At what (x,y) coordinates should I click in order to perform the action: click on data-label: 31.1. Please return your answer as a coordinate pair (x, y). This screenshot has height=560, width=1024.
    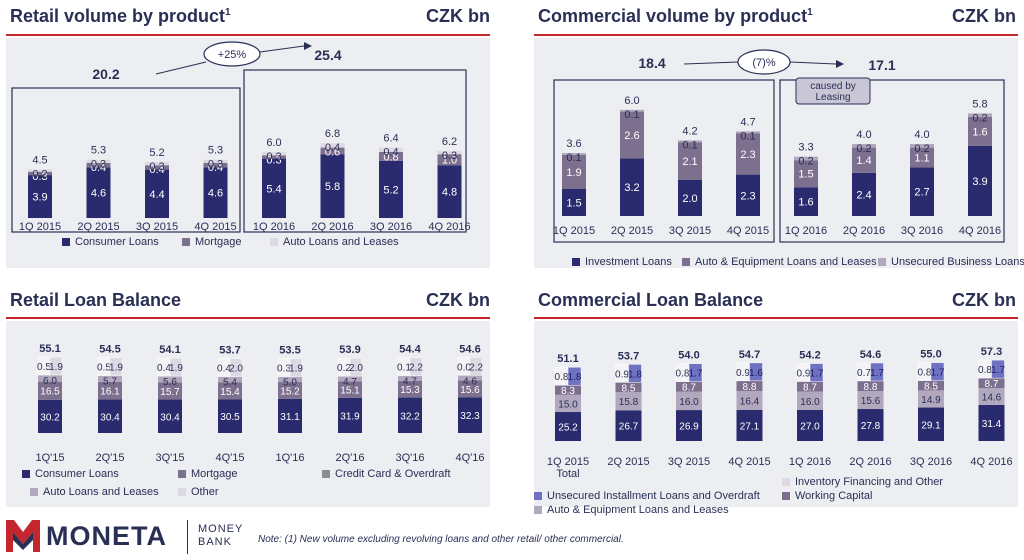
    Looking at the image, I should click on (290, 417).